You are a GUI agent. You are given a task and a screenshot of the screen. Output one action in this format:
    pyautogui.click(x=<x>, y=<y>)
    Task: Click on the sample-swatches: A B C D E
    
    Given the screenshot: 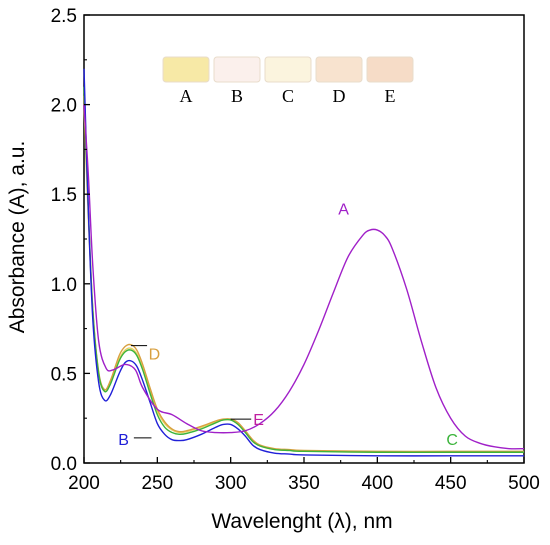 What is the action you would take?
    pyautogui.click(x=288, y=81)
    